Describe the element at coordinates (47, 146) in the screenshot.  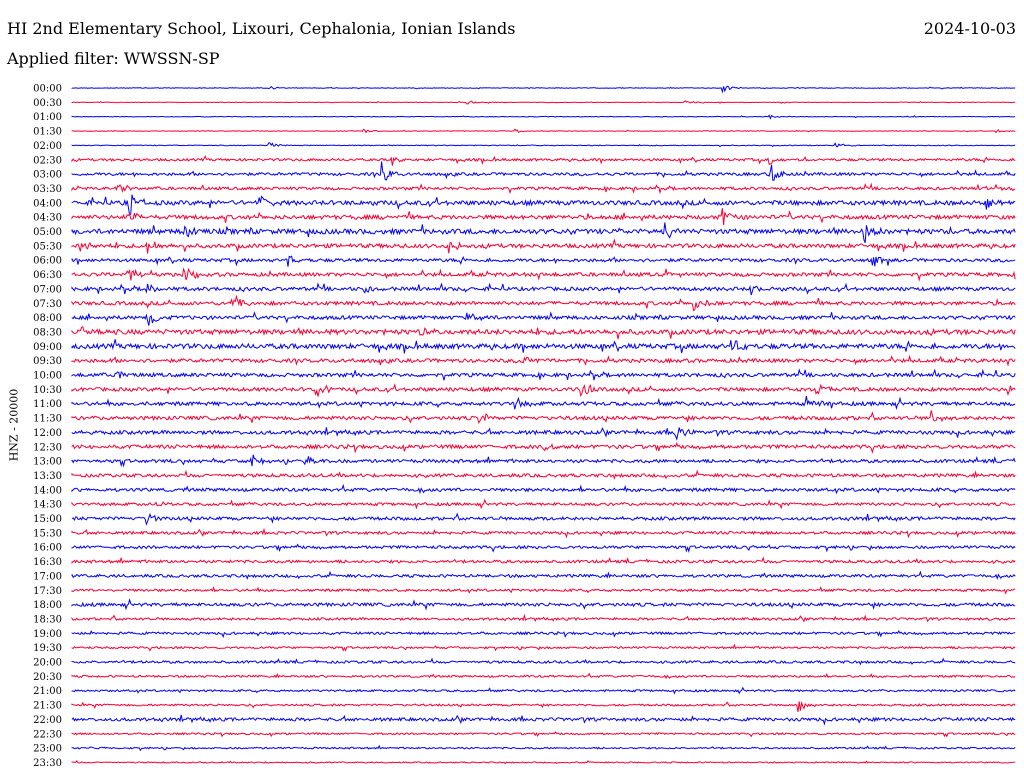
I see `row-tick-label: 02:00` at that location.